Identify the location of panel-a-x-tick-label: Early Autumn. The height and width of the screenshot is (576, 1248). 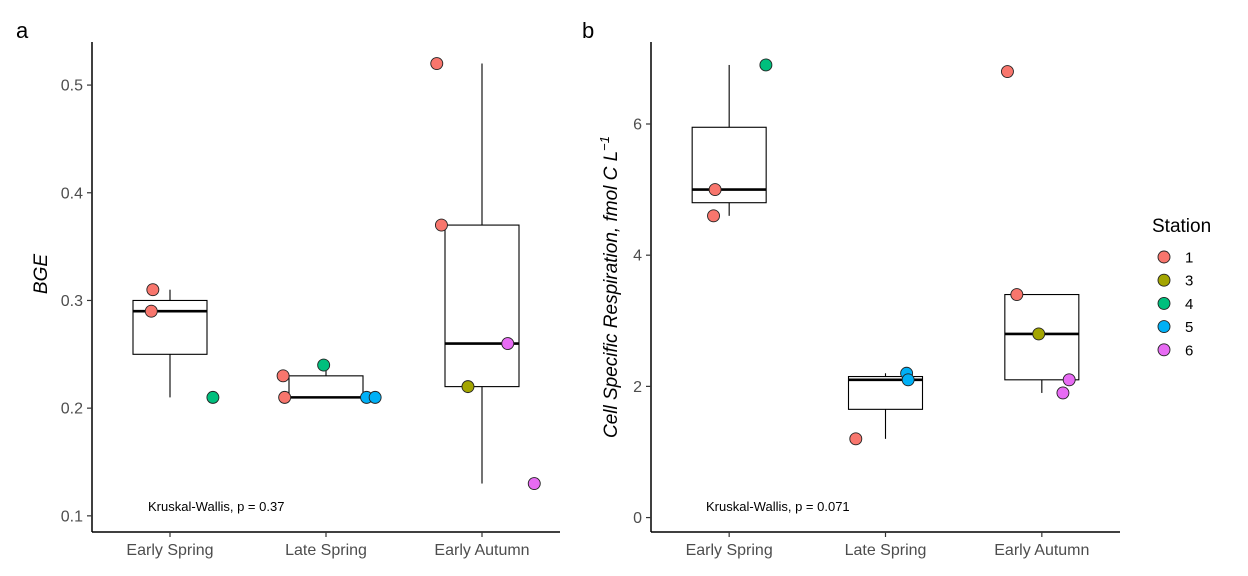
(481, 550).